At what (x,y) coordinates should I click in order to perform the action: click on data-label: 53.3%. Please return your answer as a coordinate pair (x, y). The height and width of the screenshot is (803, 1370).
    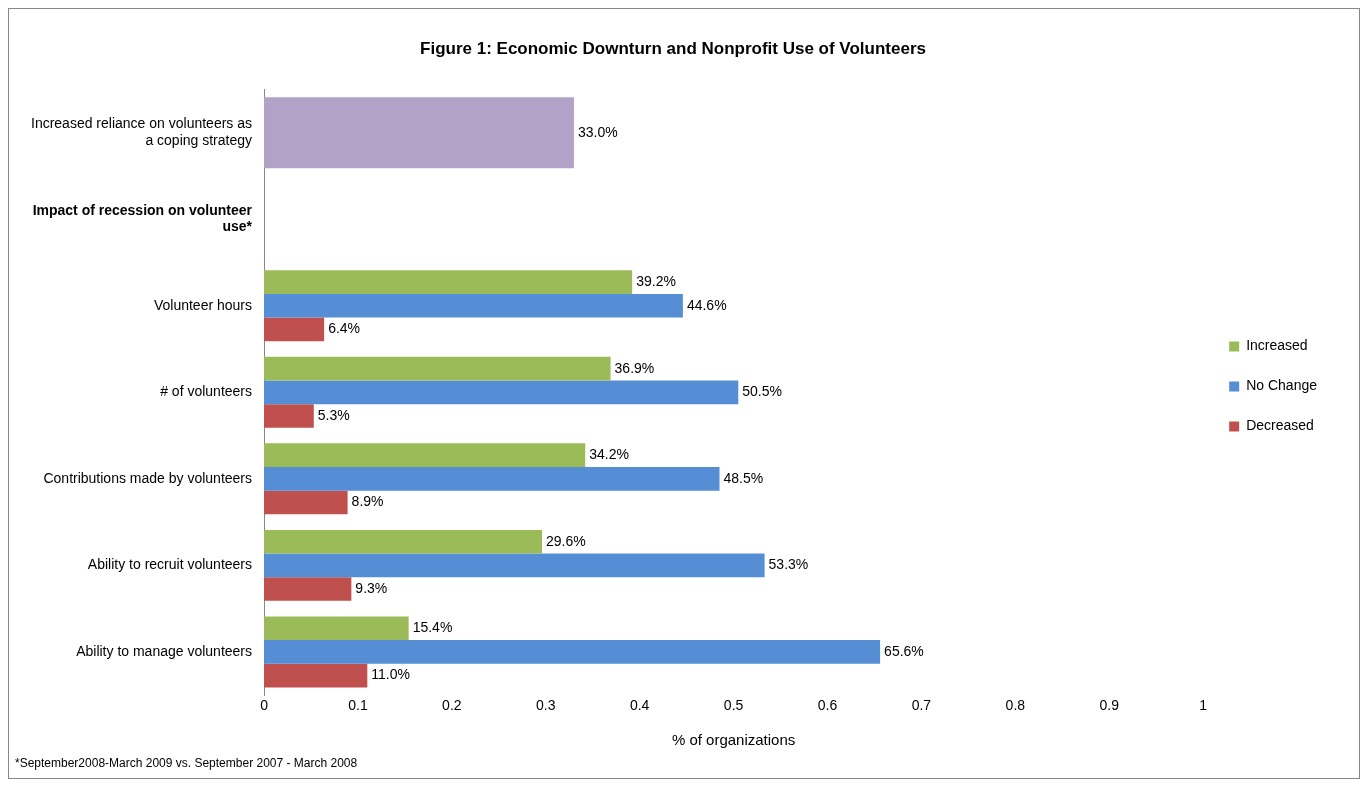
    Looking at the image, I should click on (788, 564).